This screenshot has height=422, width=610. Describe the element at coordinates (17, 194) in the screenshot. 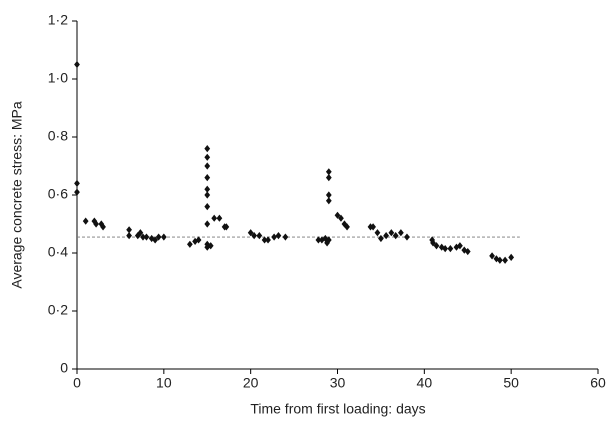

I see `y-axis-label: Average concrete stress: MPa` at that location.